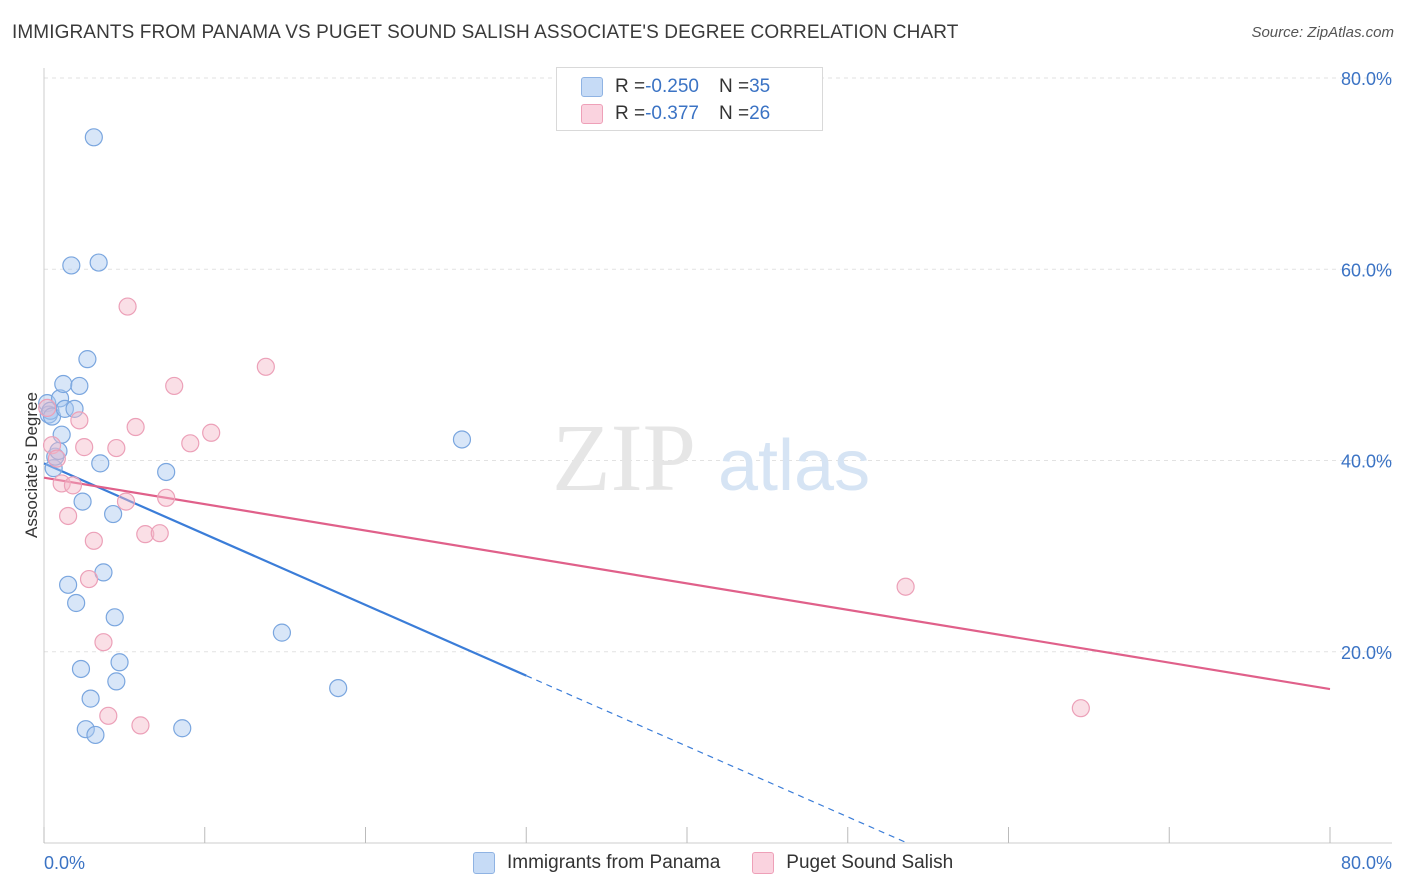 The width and height of the screenshot is (1406, 892). I want to click on legend-item-panama: Immigrants from Panama, so click(596, 863).